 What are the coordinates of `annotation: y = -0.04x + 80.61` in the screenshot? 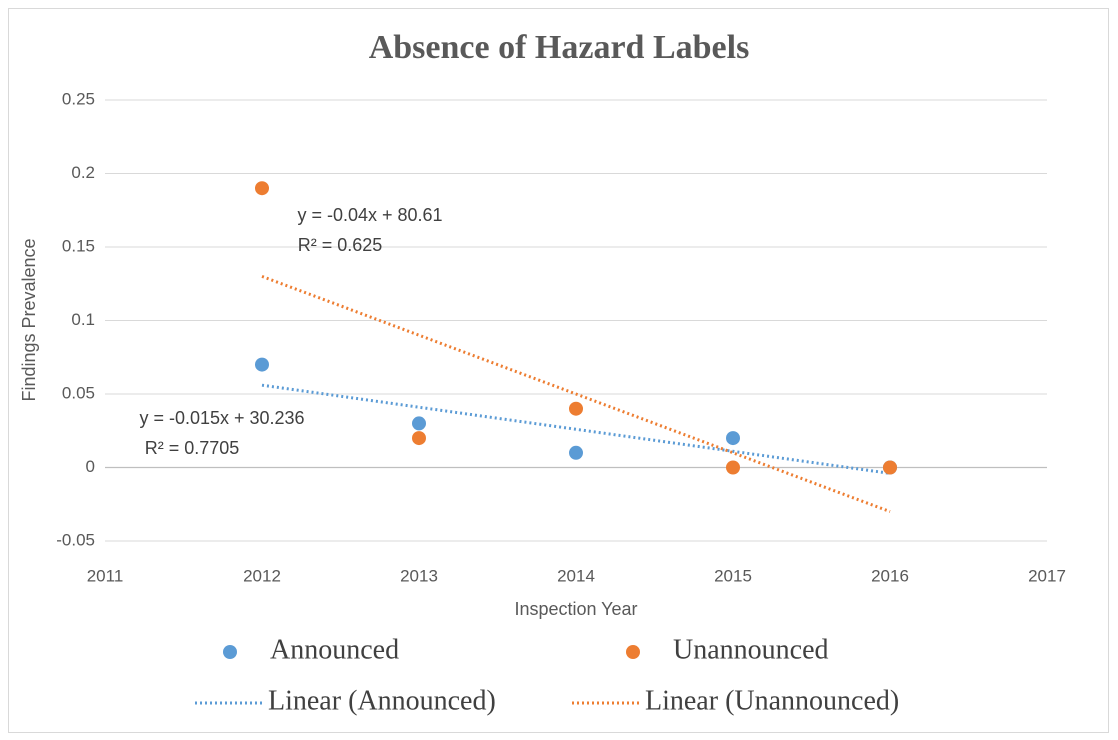 It's located at (369, 215).